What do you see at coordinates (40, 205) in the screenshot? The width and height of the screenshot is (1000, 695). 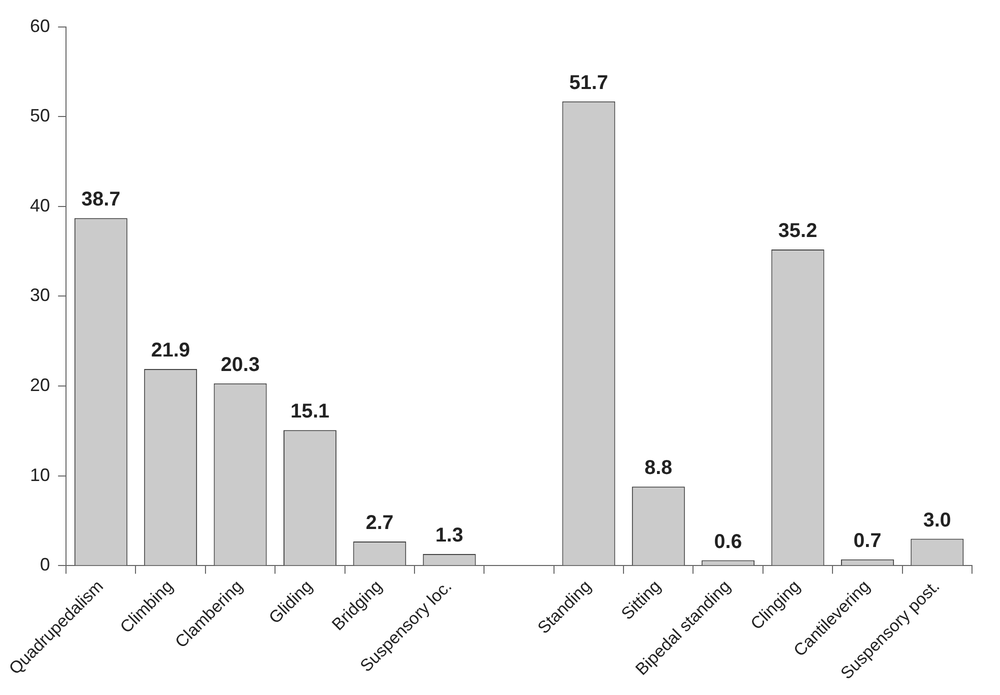 I see `y-tick-label: 40` at bounding box center [40, 205].